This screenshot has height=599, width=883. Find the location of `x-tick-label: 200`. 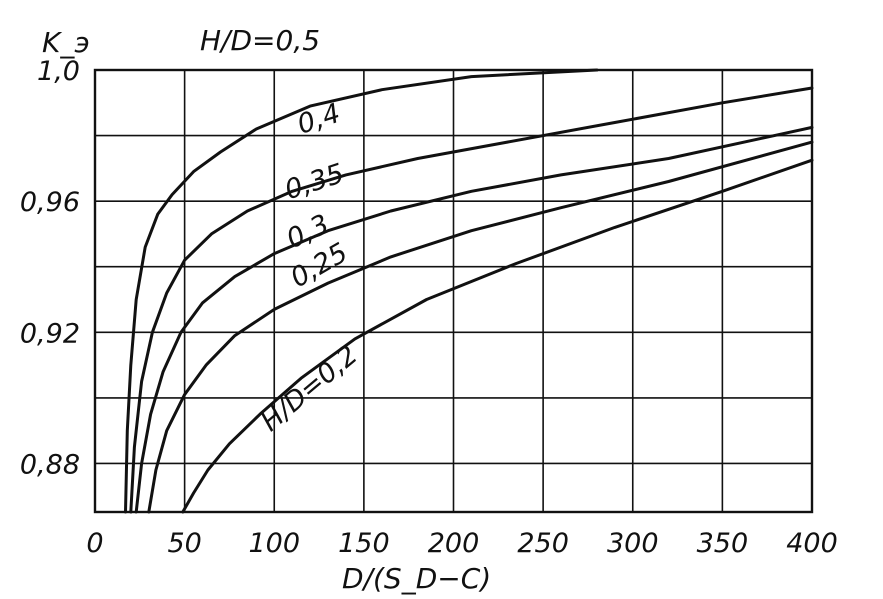

x-tick-label: 200 is located at coordinates (454, 543).